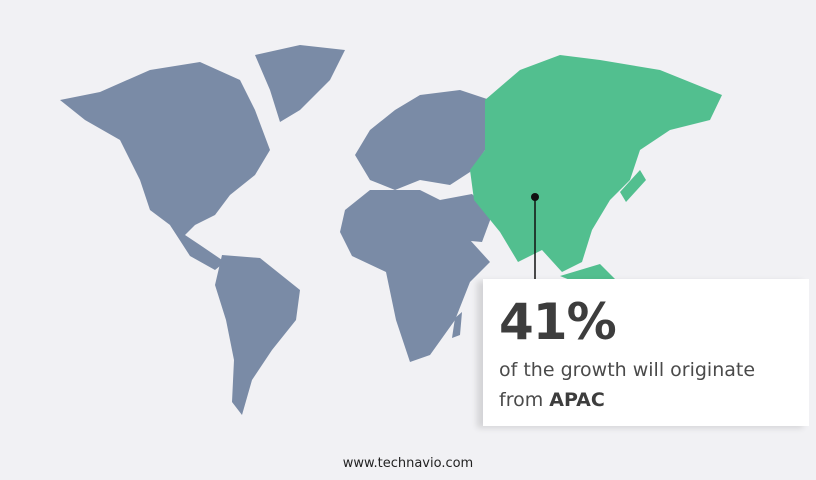 The width and height of the screenshot is (816, 480). What do you see at coordinates (165, 151) in the screenshot?
I see `north-america` at bounding box center [165, 151].